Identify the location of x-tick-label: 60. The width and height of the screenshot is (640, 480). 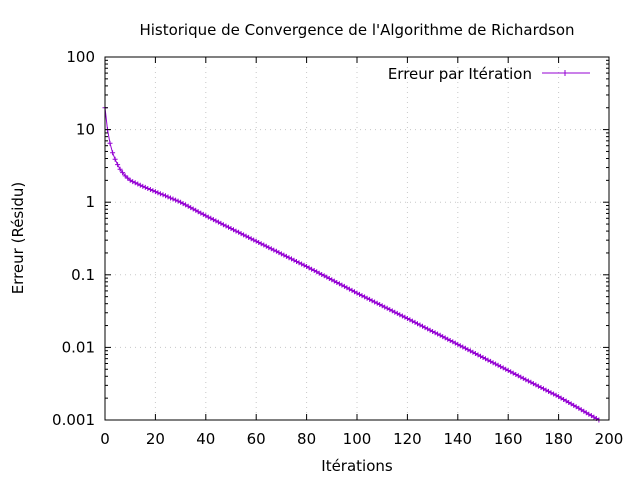
(256, 439).